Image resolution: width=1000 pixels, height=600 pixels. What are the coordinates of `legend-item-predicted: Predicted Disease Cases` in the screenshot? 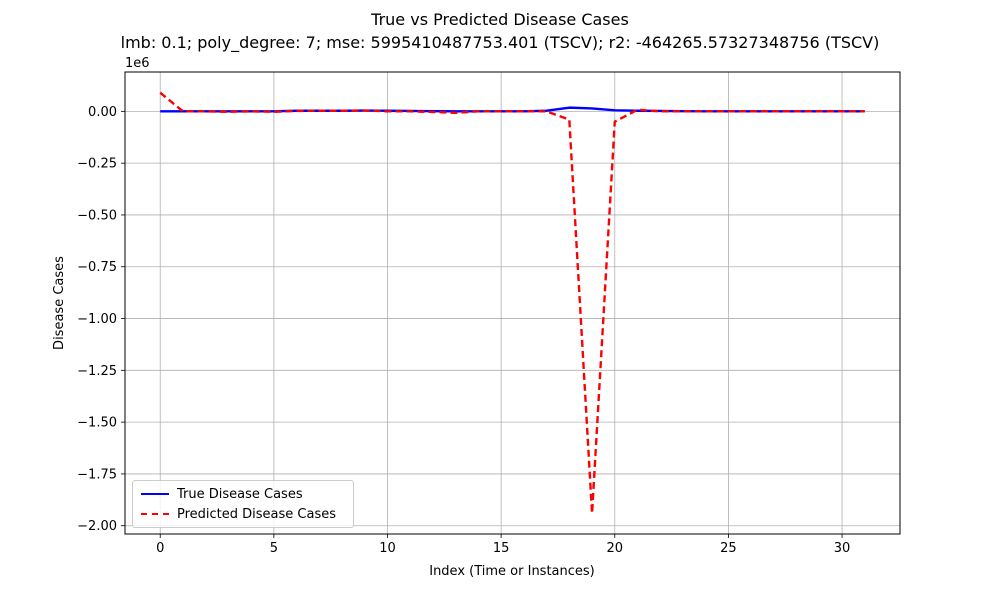 It's located at (238, 514).